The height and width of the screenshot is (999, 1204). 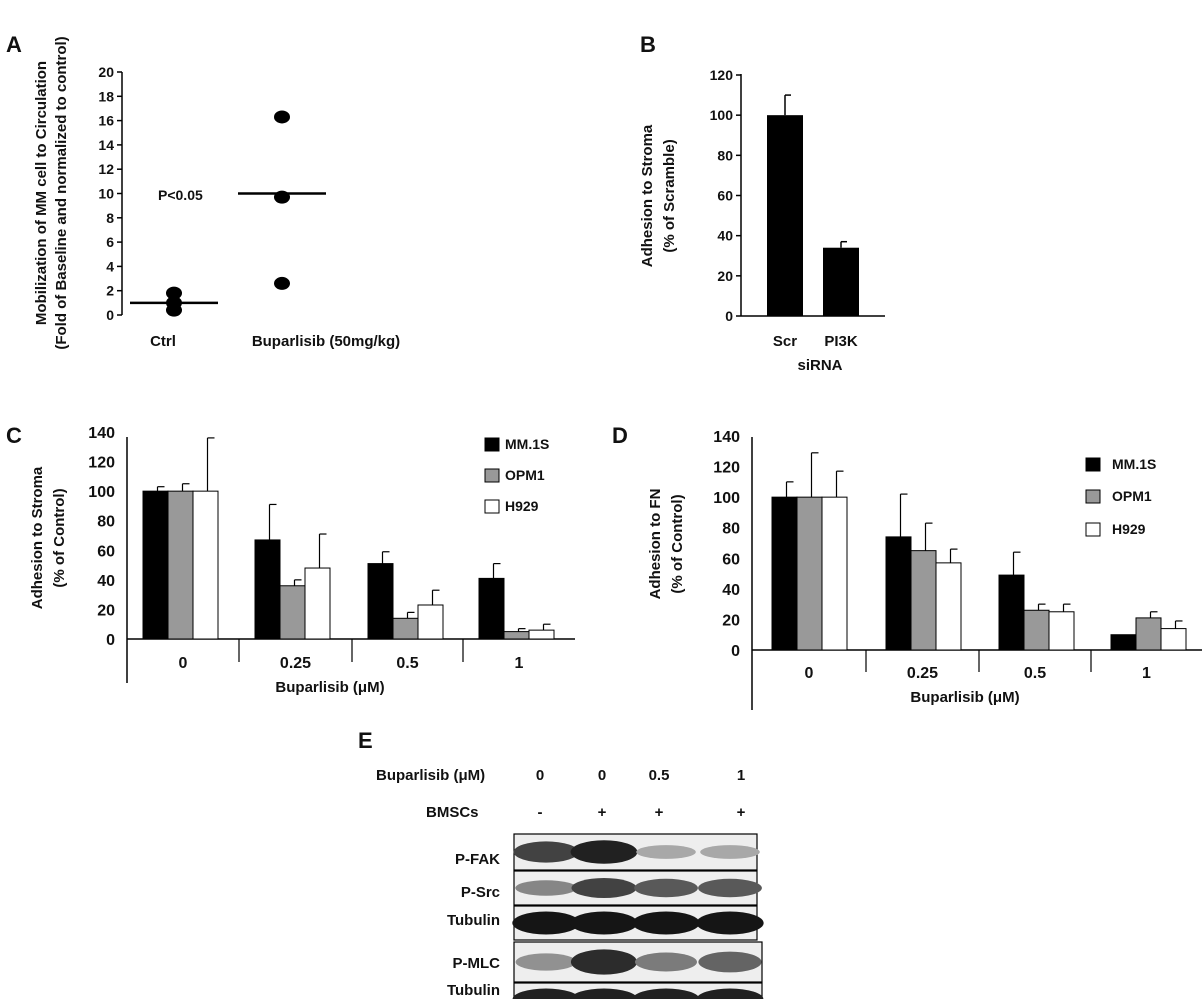 What do you see at coordinates (41, 193) in the screenshot?
I see `panel-a-ylabel-1: Mobilization of MM cell to Circulation` at bounding box center [41, 193].